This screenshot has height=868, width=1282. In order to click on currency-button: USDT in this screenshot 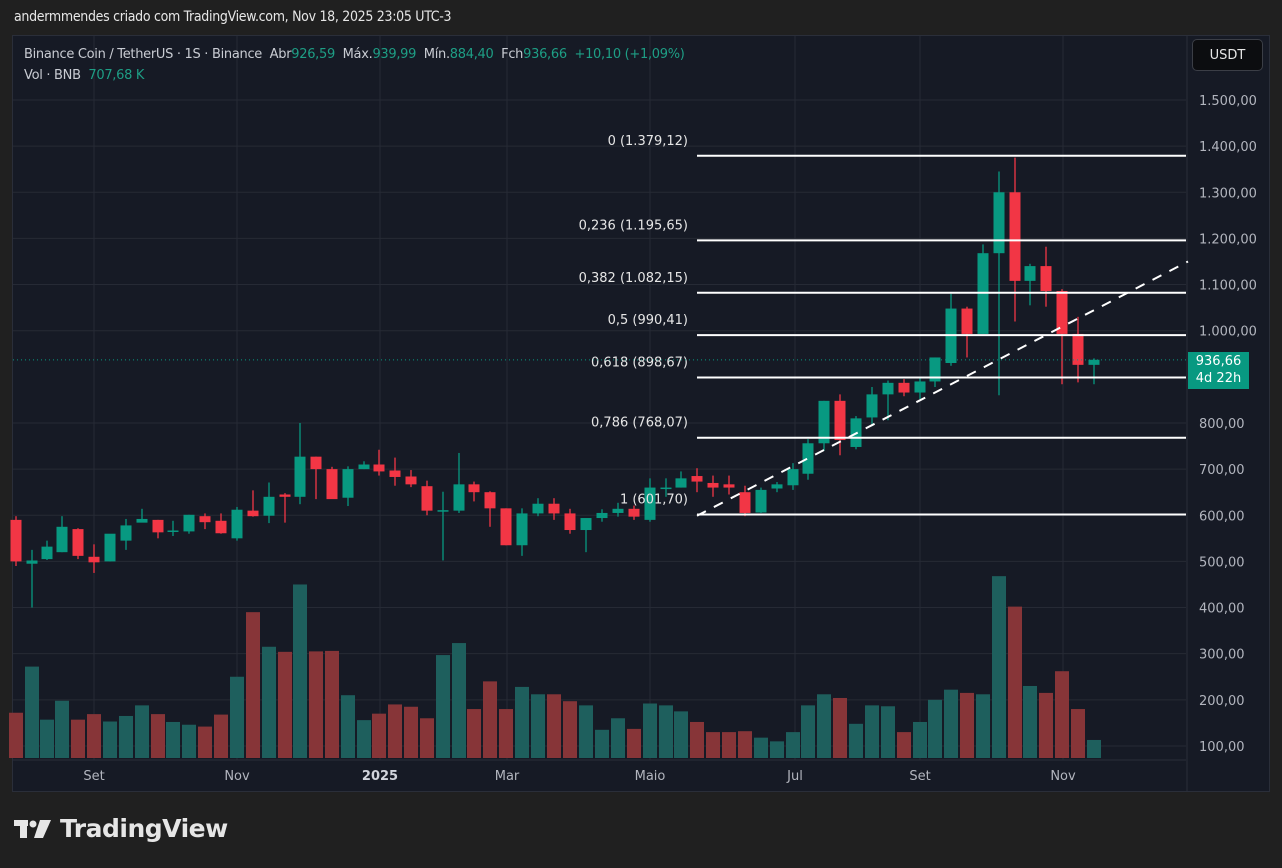, I will do `click(1227, 55)`.